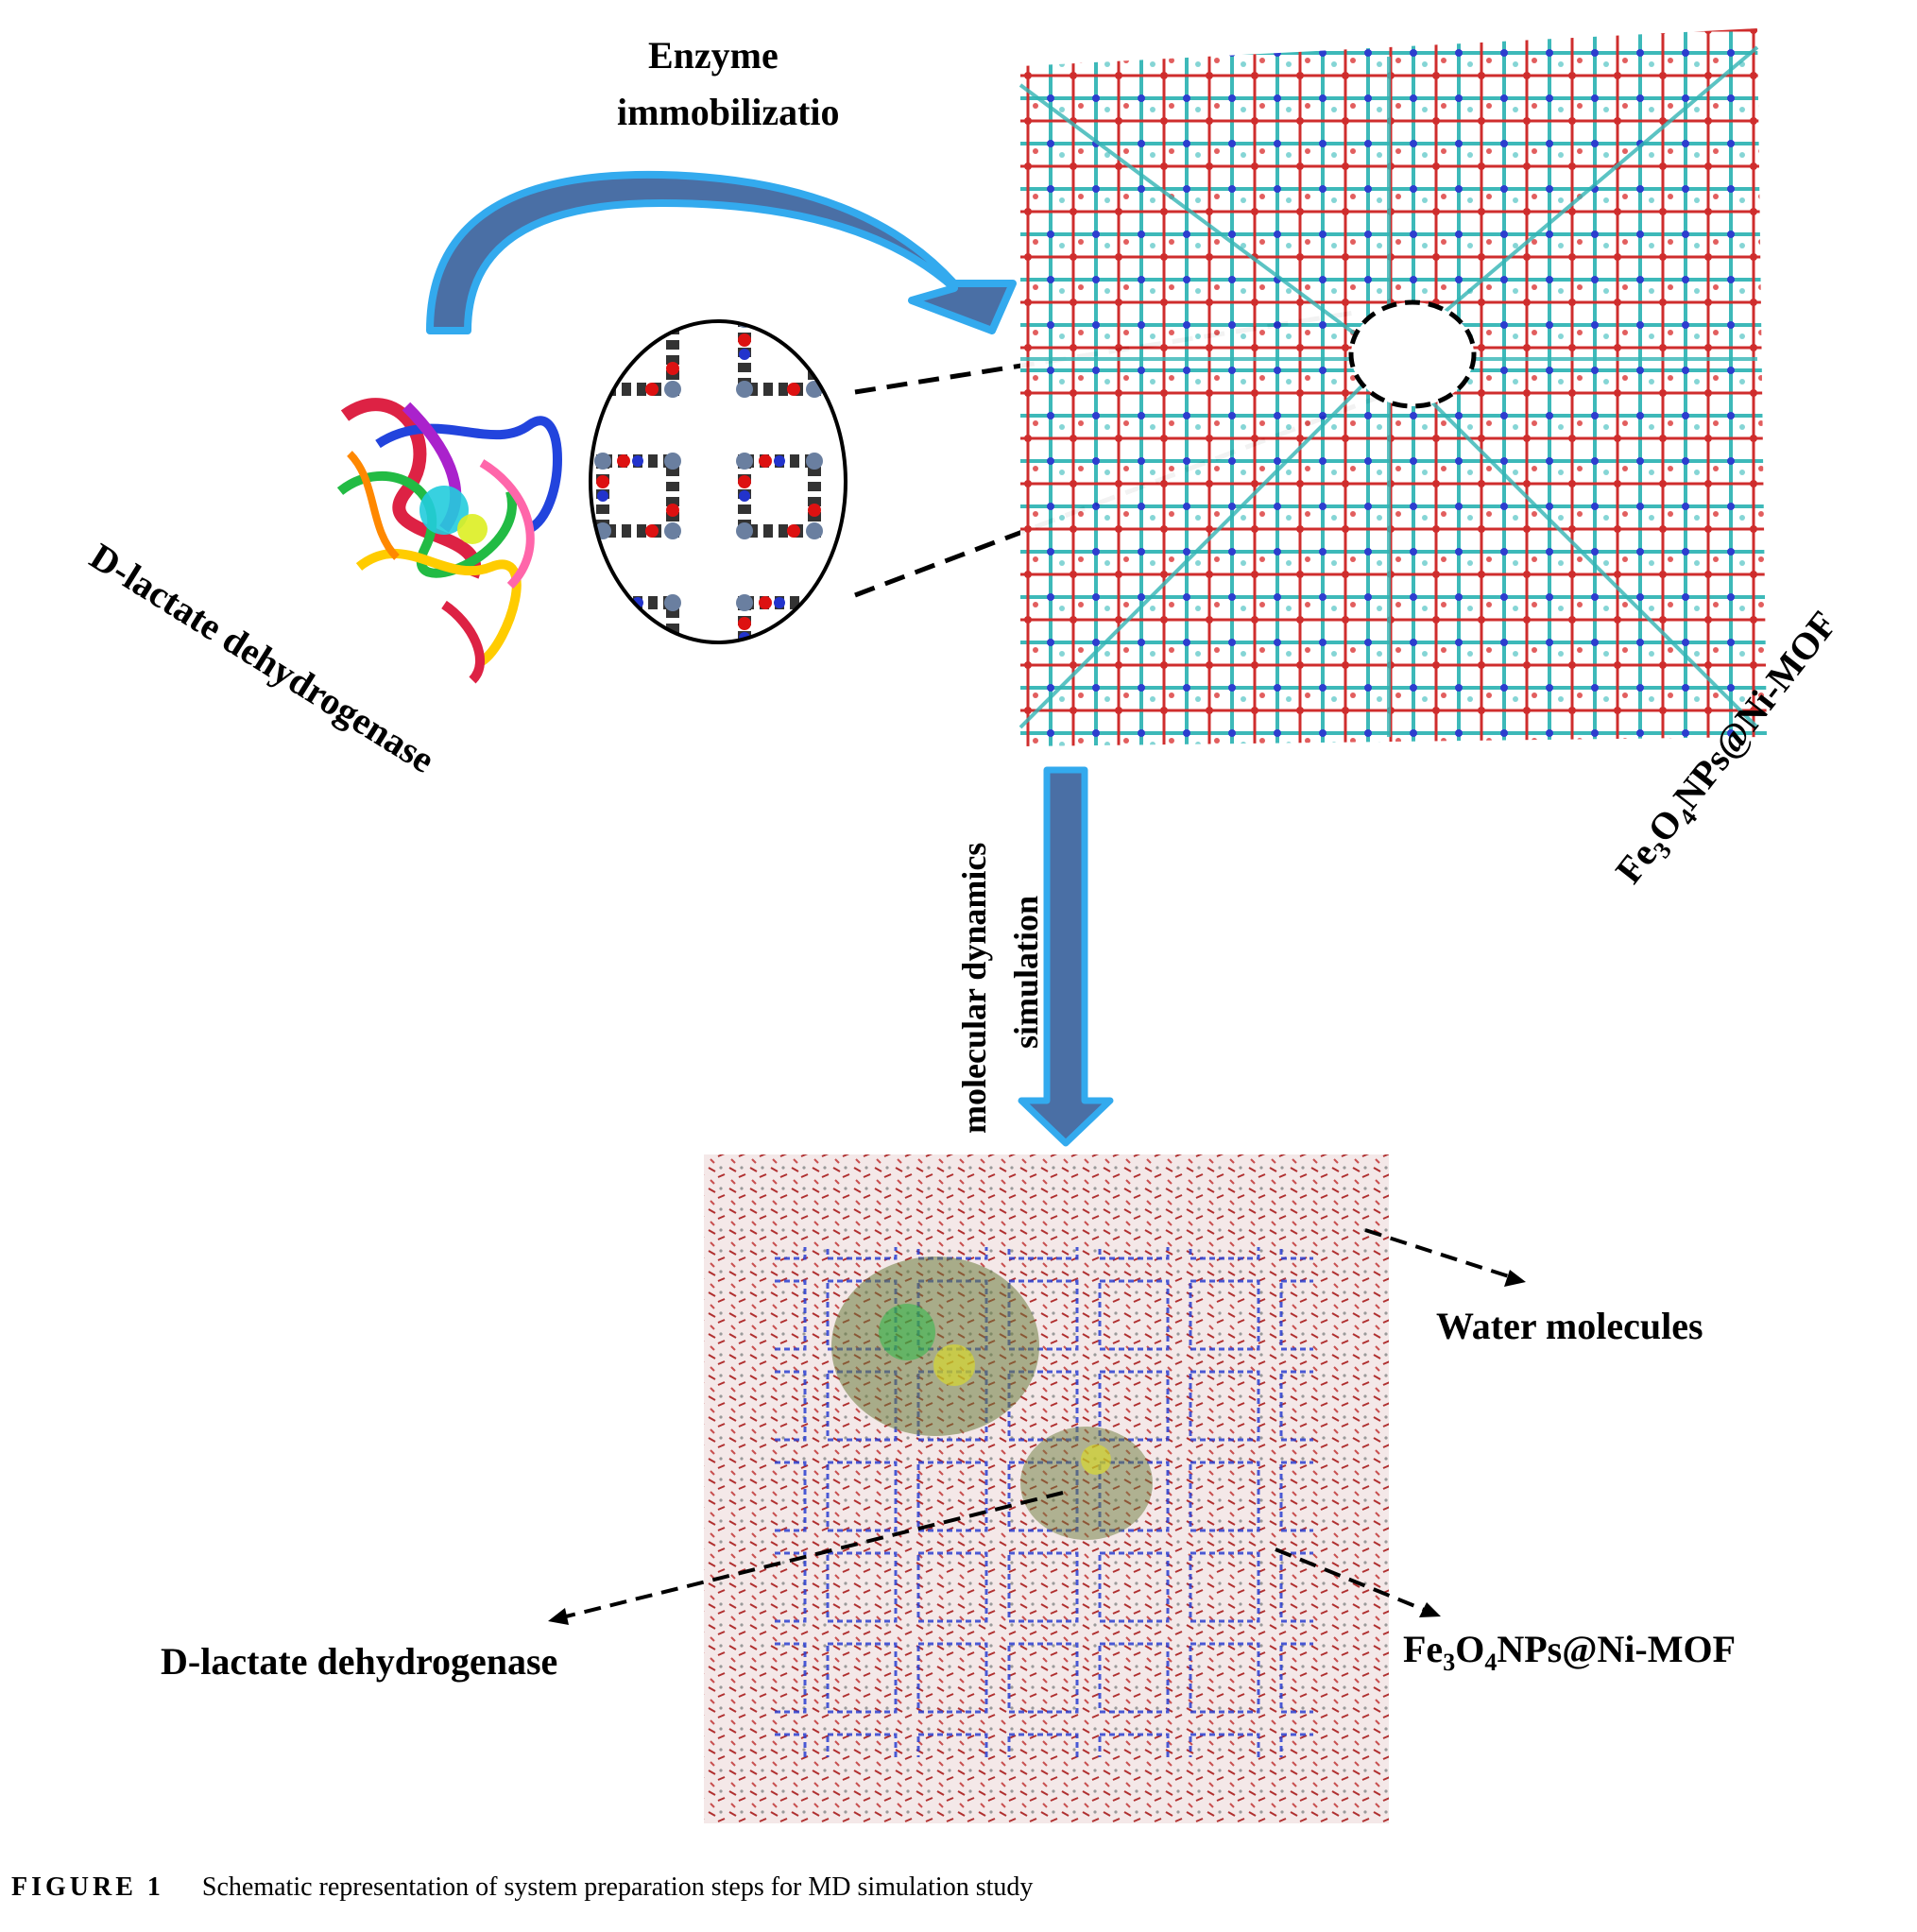  What do you see at coordinates (88, 1887) in the screenshot?
I see `figure-label: FIGURE 1` at bounding box center [88, 1887].